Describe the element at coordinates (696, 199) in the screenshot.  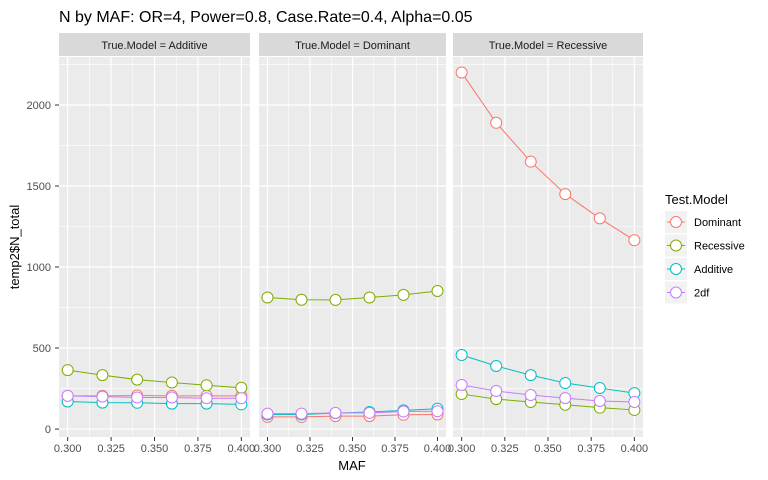
I see `legend-title: Test.Model` at that location.